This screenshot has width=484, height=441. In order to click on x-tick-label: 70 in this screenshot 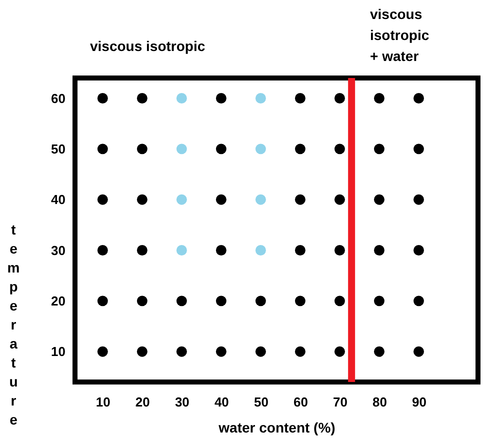, I will do `click(340, 402)`.